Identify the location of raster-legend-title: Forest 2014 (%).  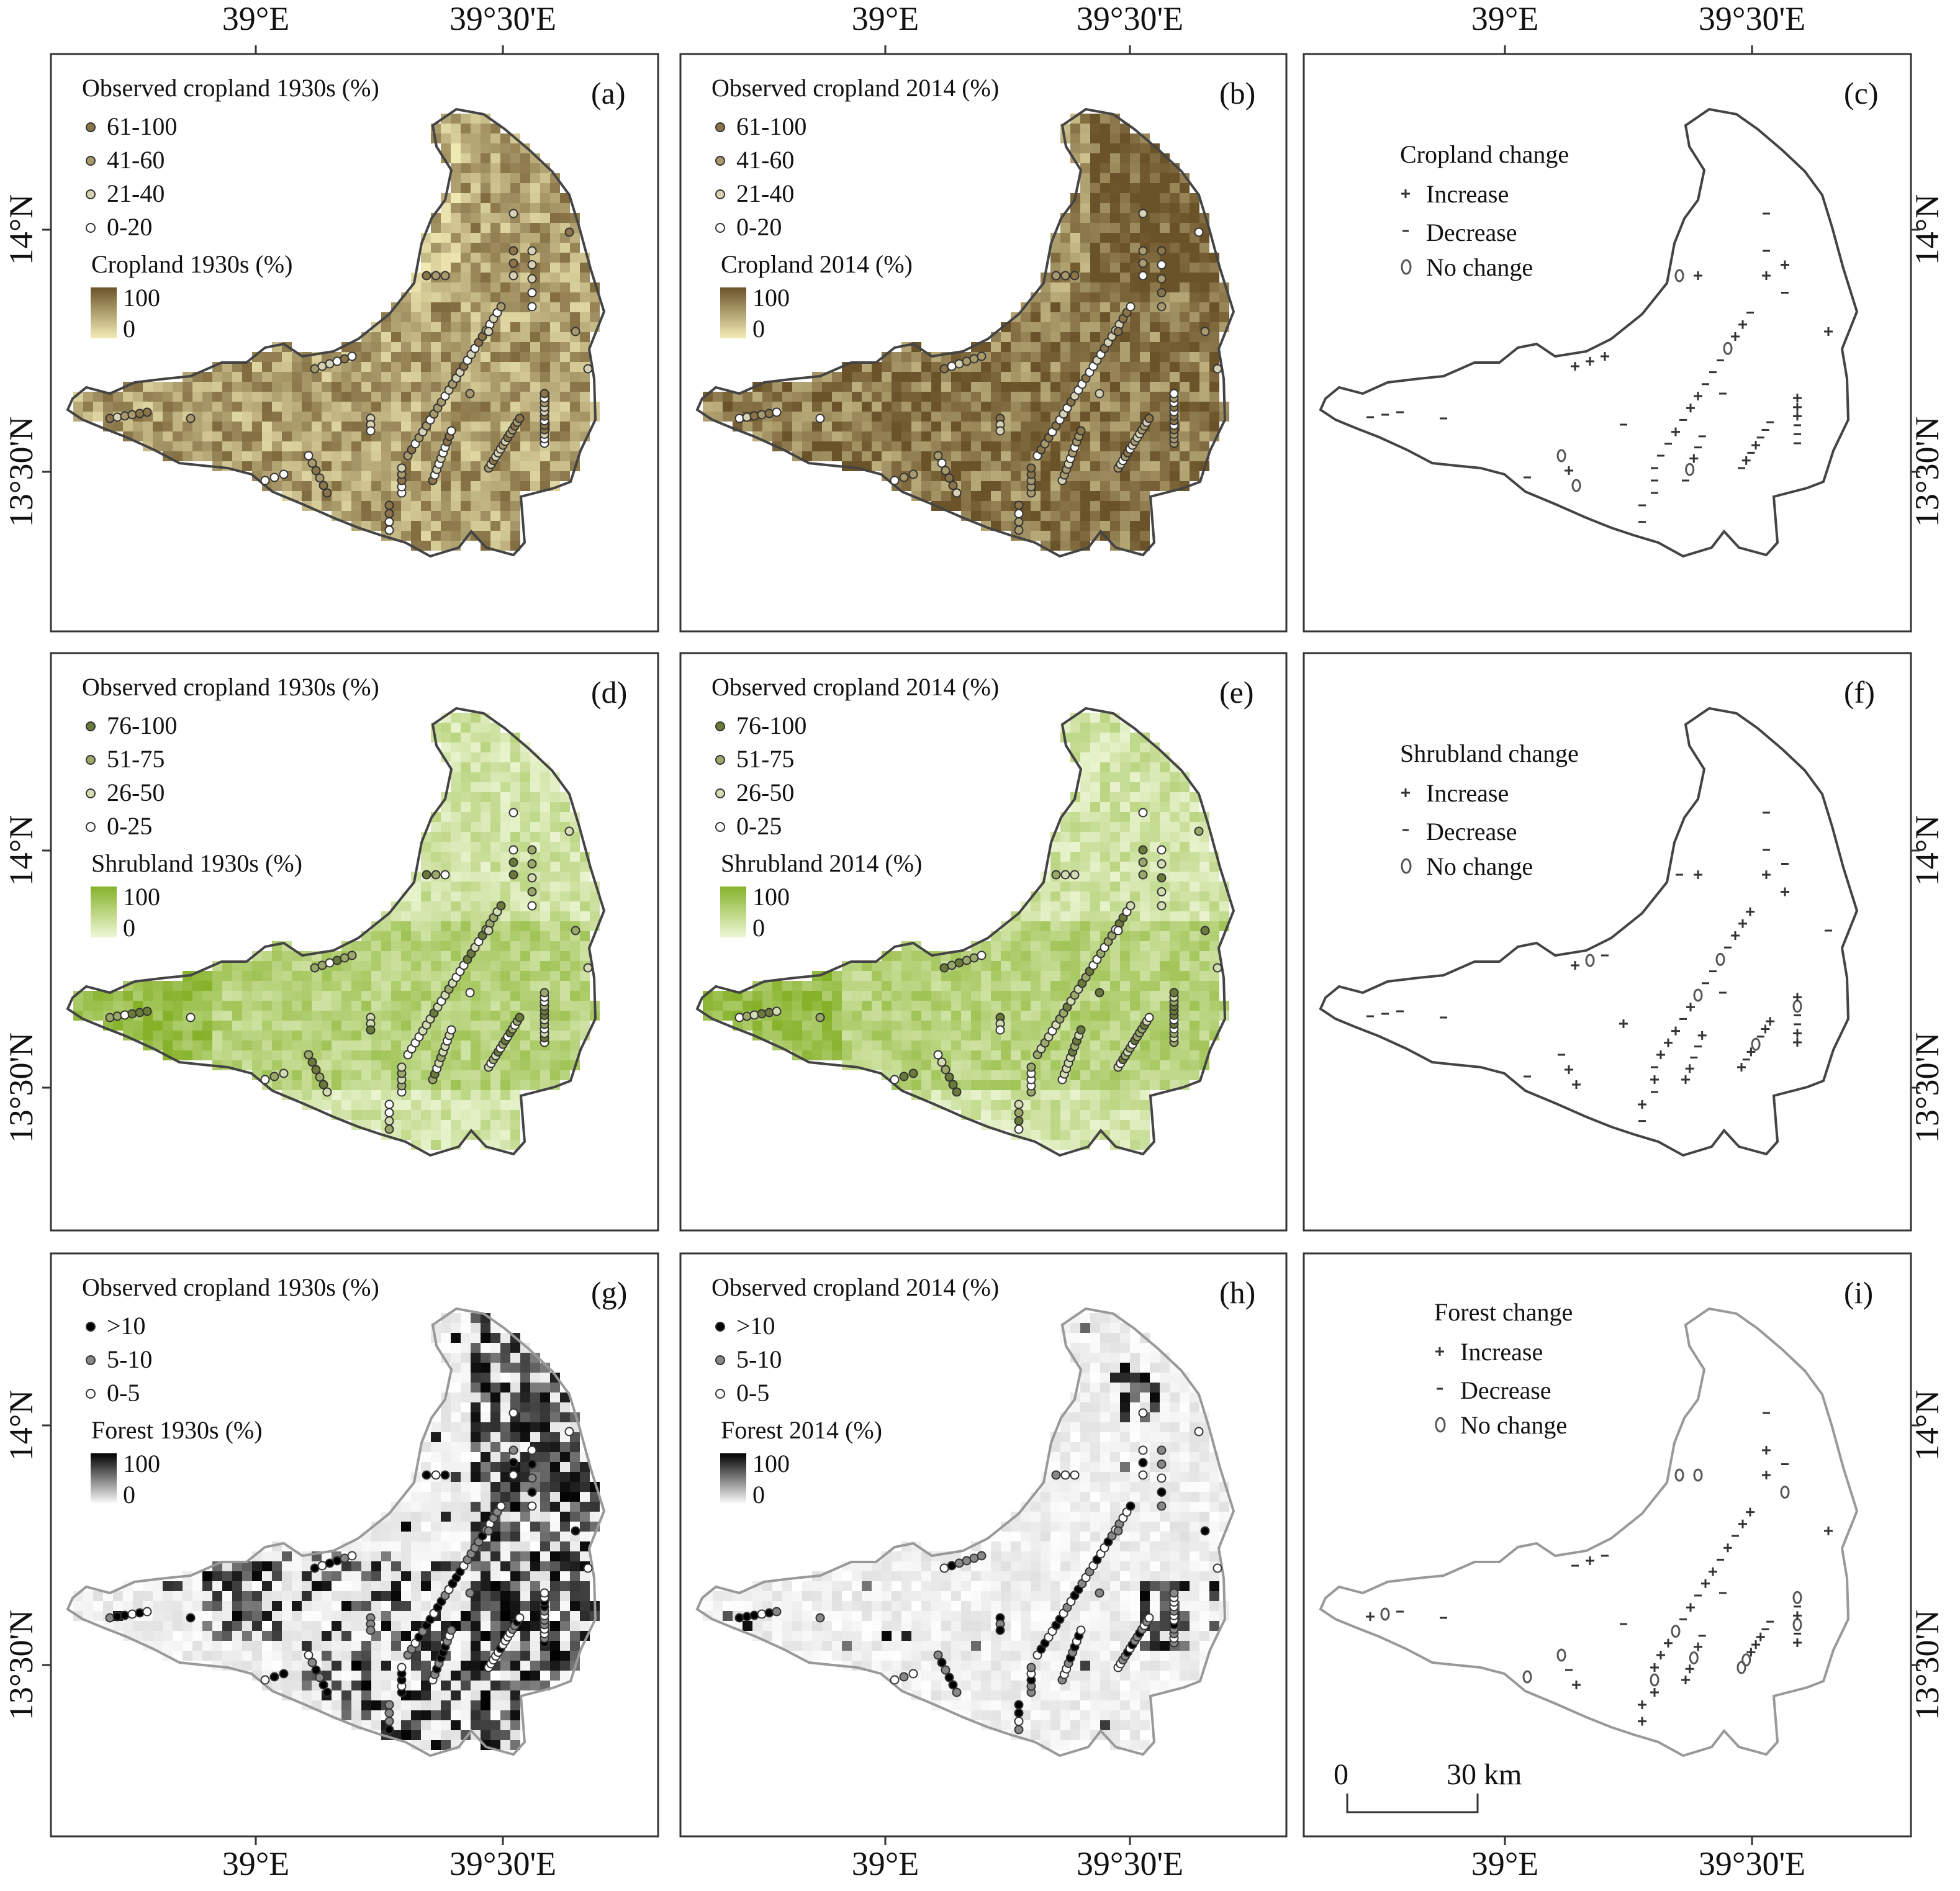
(801, 1430).